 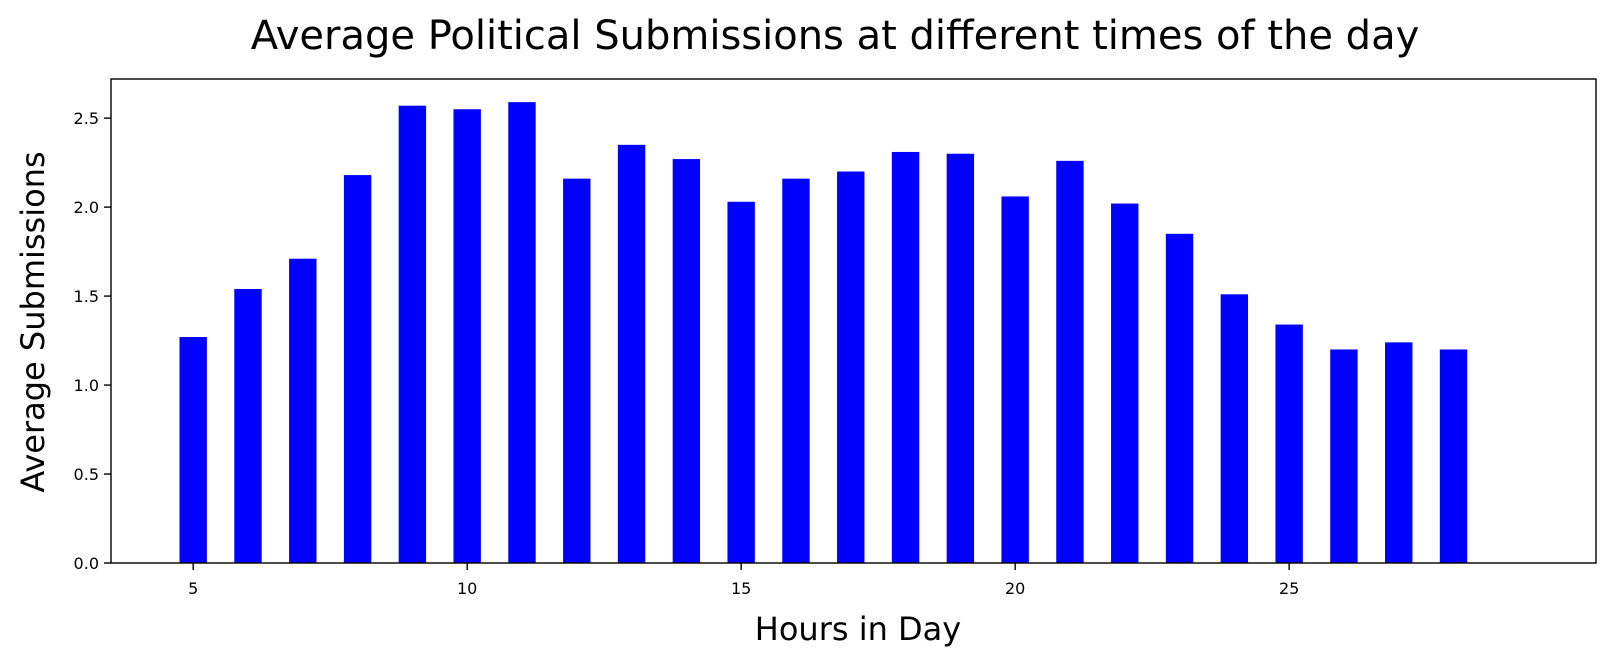 I want to click on y-tick-label-0.5: 0.5, so click(x=86, y=474).